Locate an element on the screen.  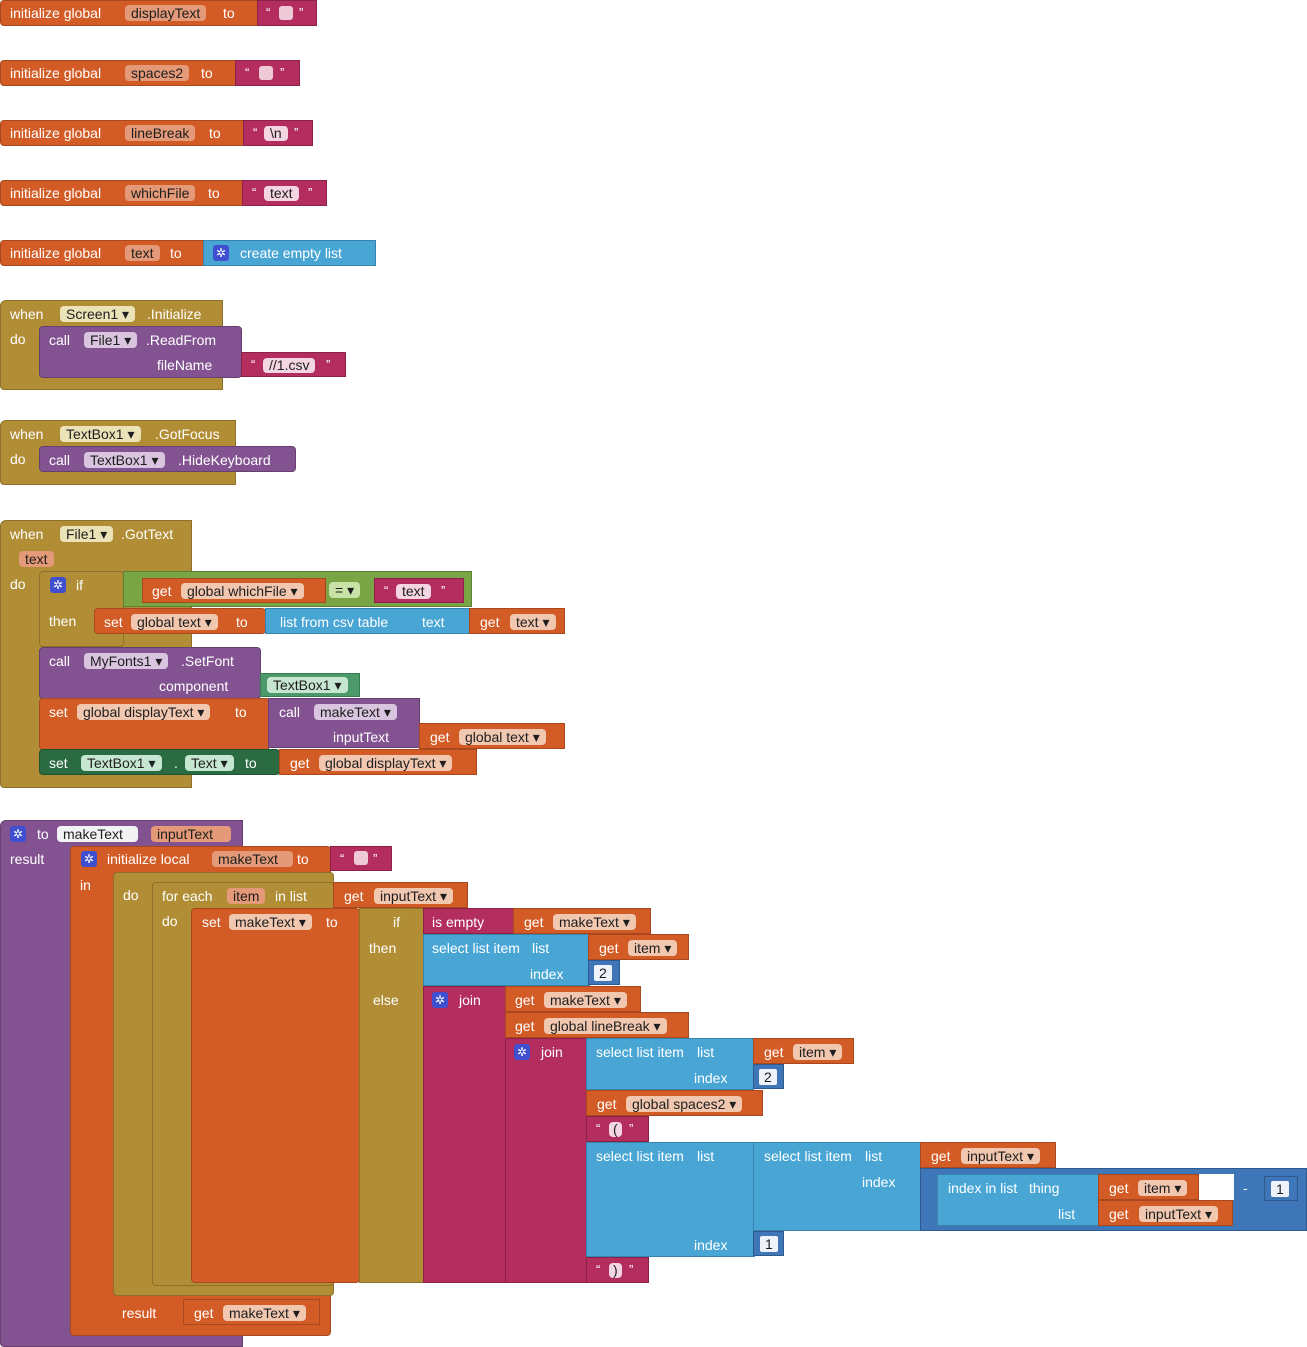
get-global-whichfile: get global whichFile ▾ is located at coordinates (234, 590).